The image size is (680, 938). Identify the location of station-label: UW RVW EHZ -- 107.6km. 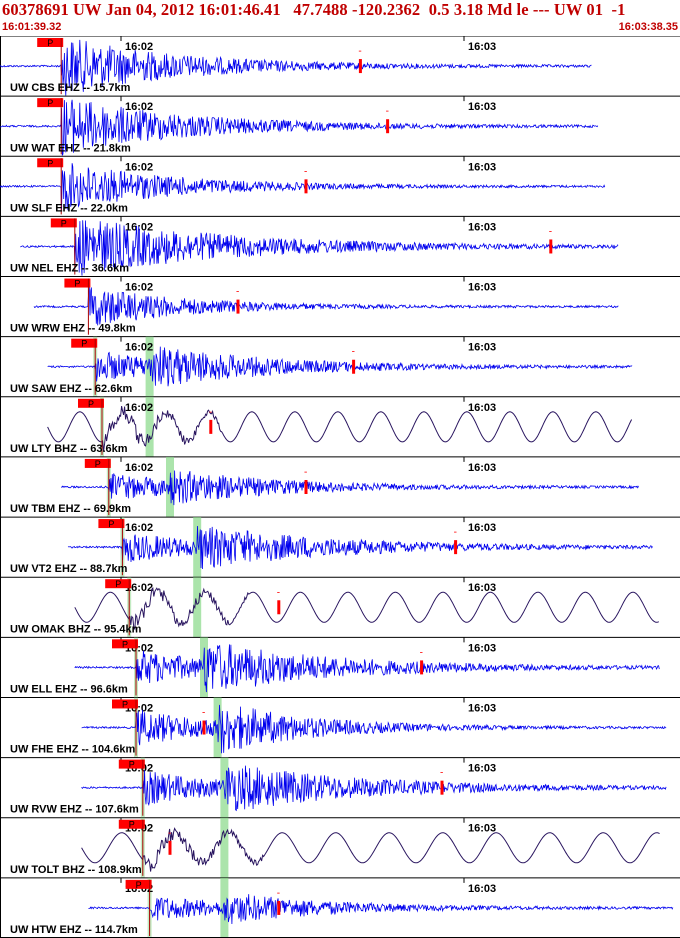
(74, 810).